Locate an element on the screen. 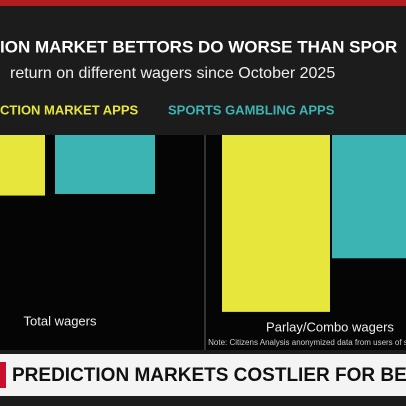 The image size is (406, 406). banner-text: PREDICTION MARKETS COSTLIER FOR BETTO is located at coordinates (209, 375).